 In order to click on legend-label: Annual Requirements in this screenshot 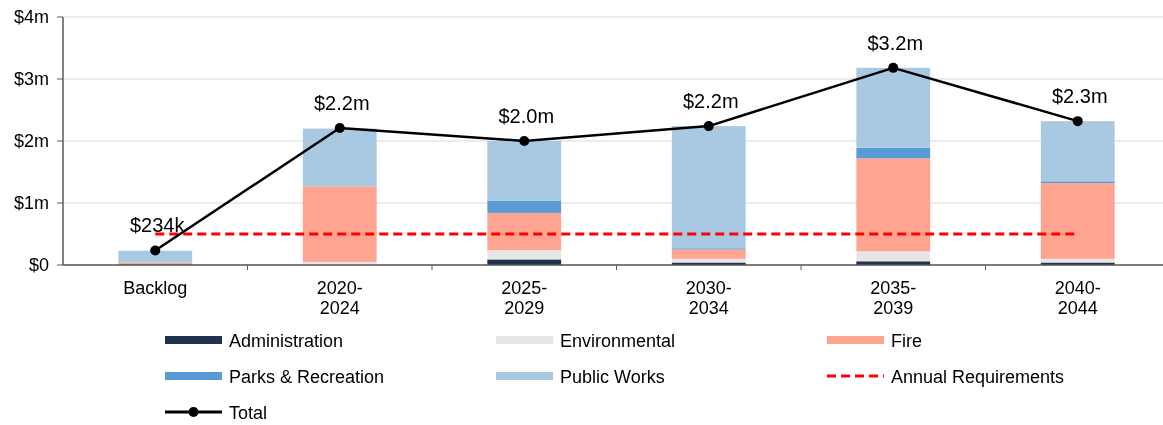, I will do `click(978, 376)`.